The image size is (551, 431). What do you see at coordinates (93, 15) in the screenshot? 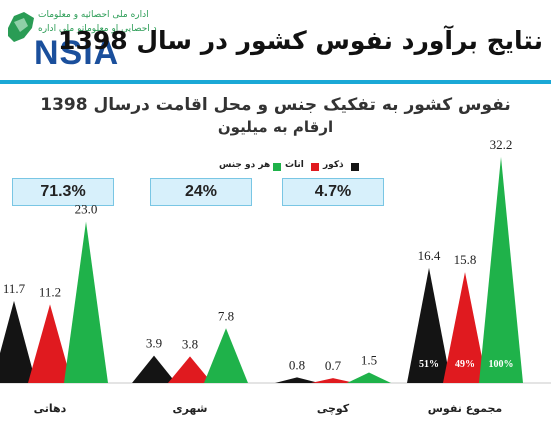
I see `logo-line1: اداره ملی احصائیه و معلومات` at bounding box center [93, 15].